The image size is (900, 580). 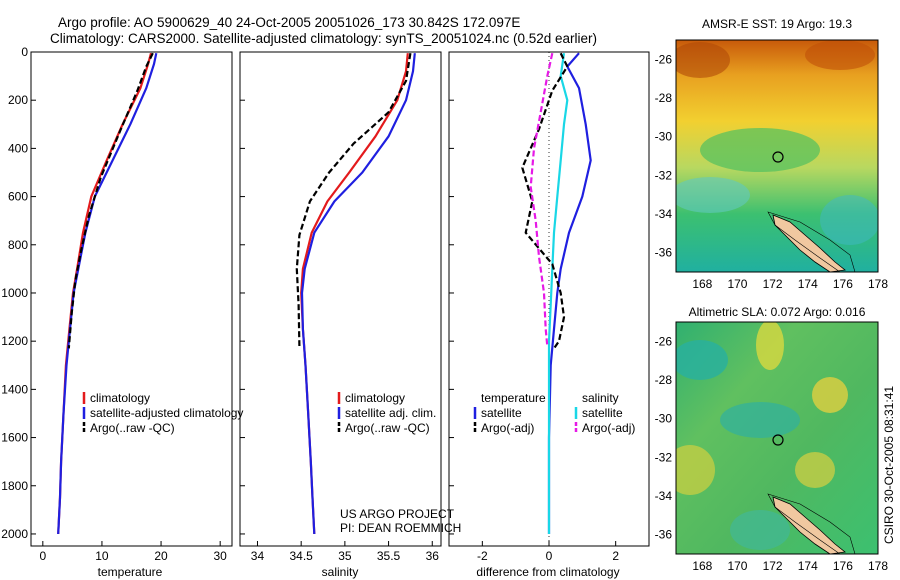 What do you see at coordinates (482, 556) in the screenshot?
I see `x-tick-label: -2` at bounding box center [482, 556].